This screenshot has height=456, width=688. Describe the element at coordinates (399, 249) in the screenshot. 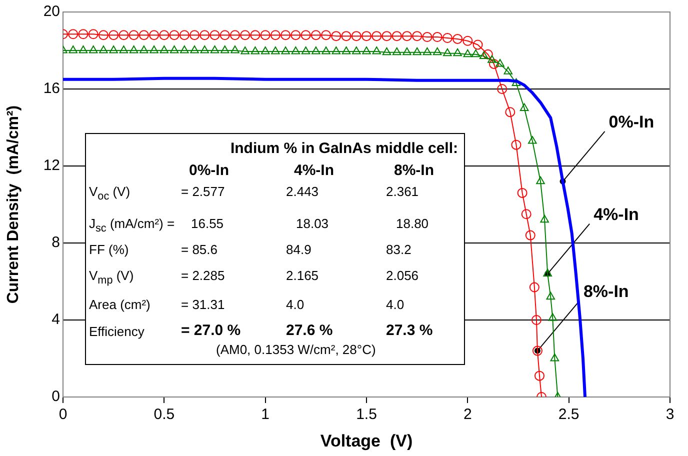

I see `annotation: 83.2` at that location.